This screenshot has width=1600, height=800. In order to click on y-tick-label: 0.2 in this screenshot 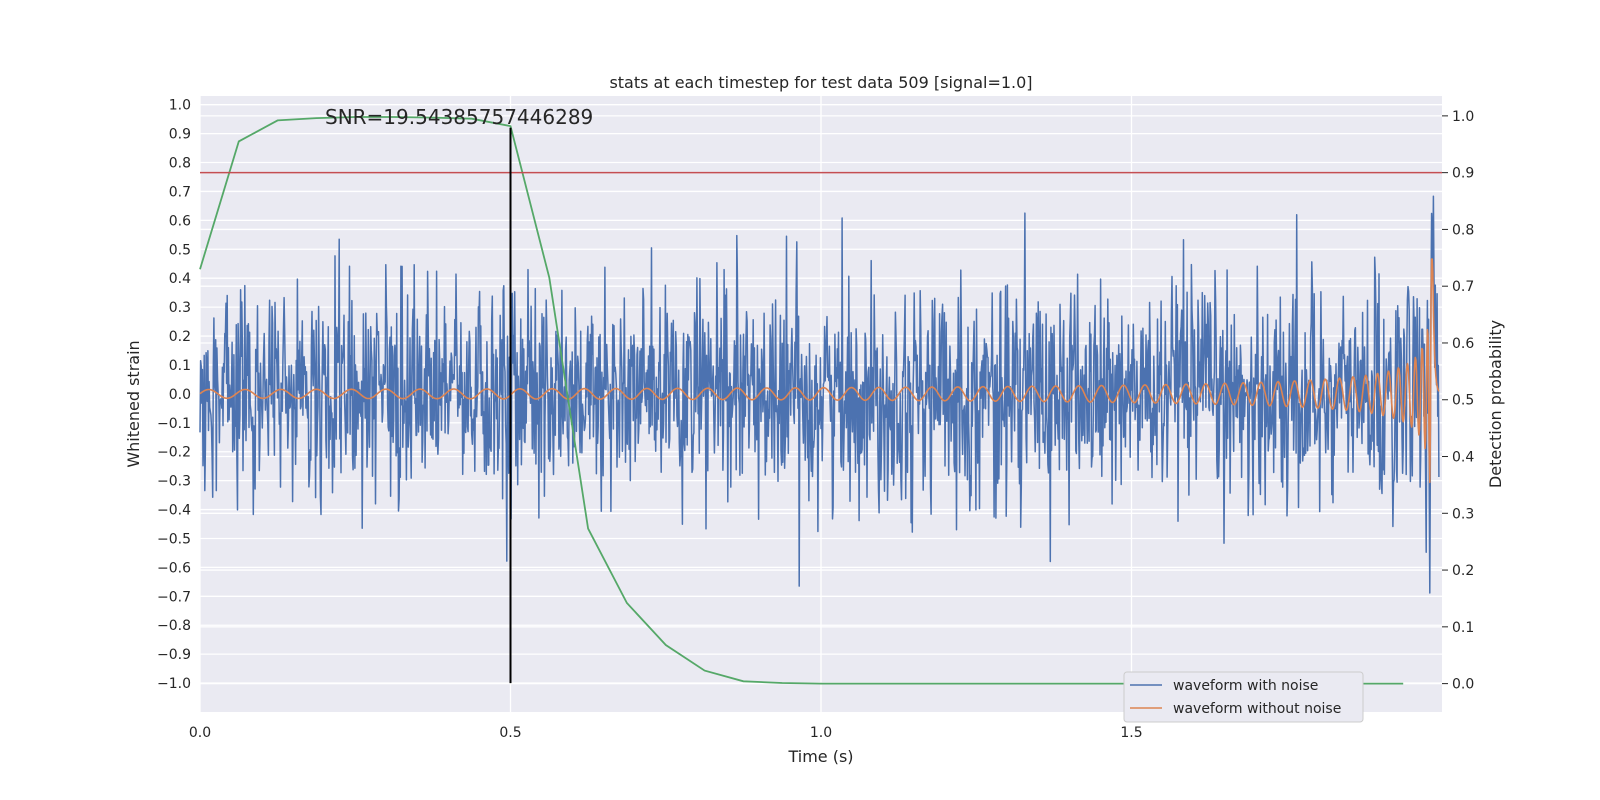, I will do `click(180, 337)`.